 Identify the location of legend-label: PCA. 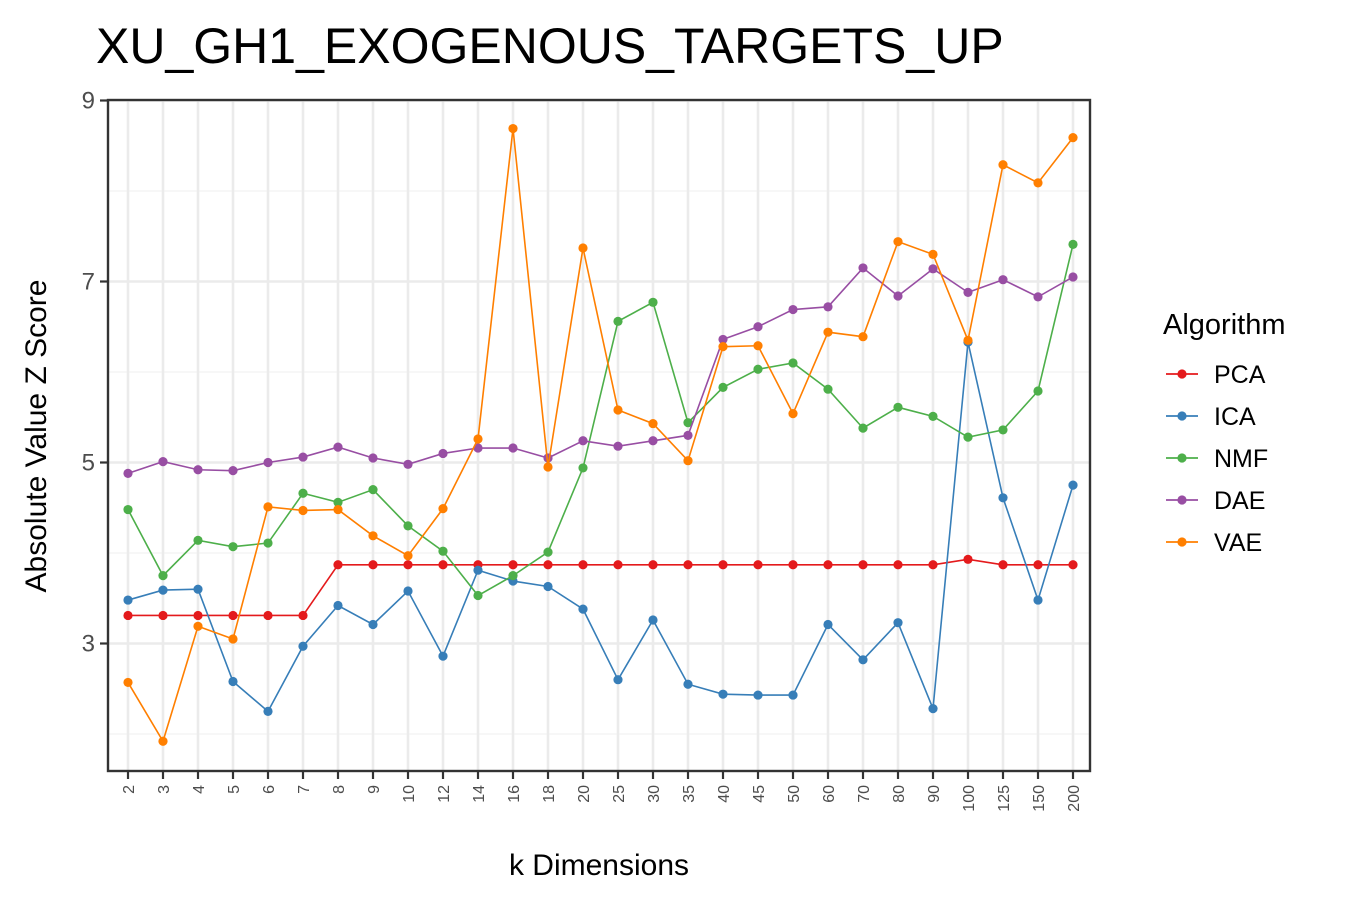
(1240, 375).